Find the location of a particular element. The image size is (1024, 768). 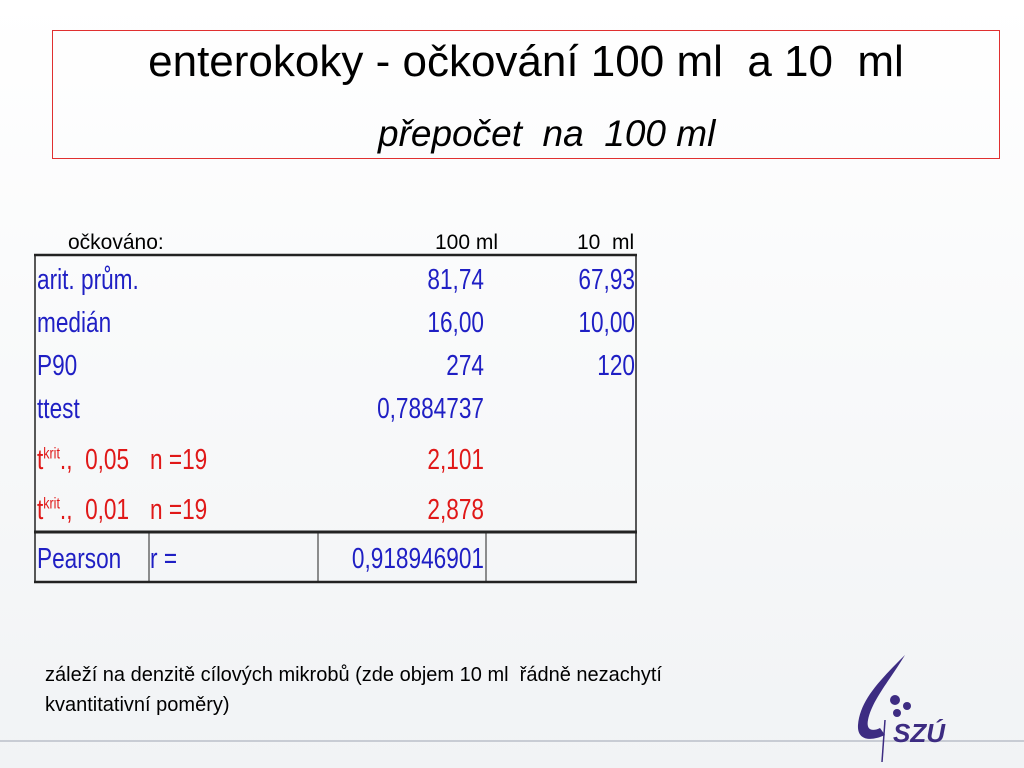

cell-value: 81,74 is located at coordinates (455, 280).